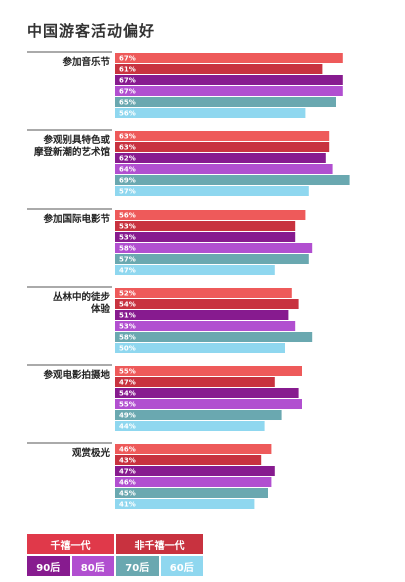 Image resolution: width=405 pixels, height=582 pixels. Describe the element at coordinates (127, 103) in the screenshot. I see `bar-value-label: 65%` at that location.